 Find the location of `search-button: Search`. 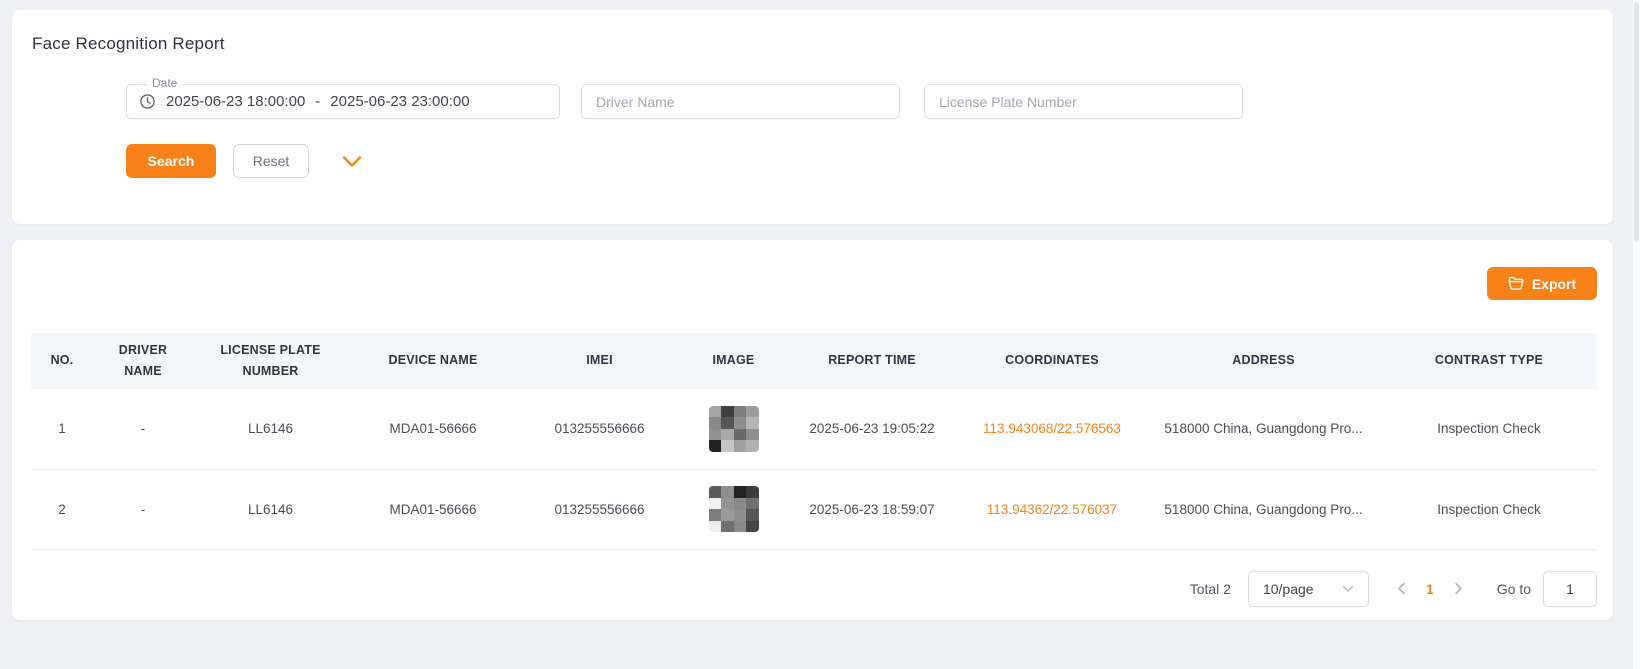

search-button: Search is located at coordinates (171, 161).